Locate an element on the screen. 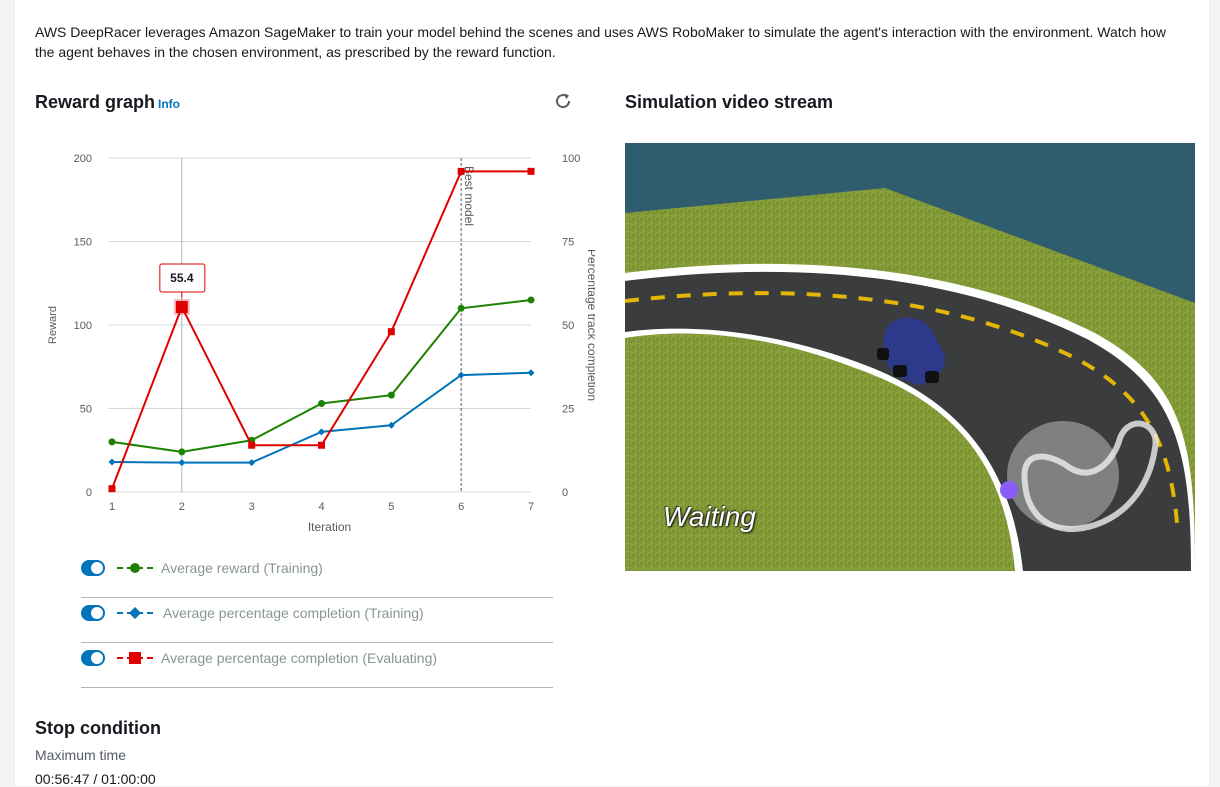 The image size is (1220, 787). tooltip-box is located at coordinates (182, 278).